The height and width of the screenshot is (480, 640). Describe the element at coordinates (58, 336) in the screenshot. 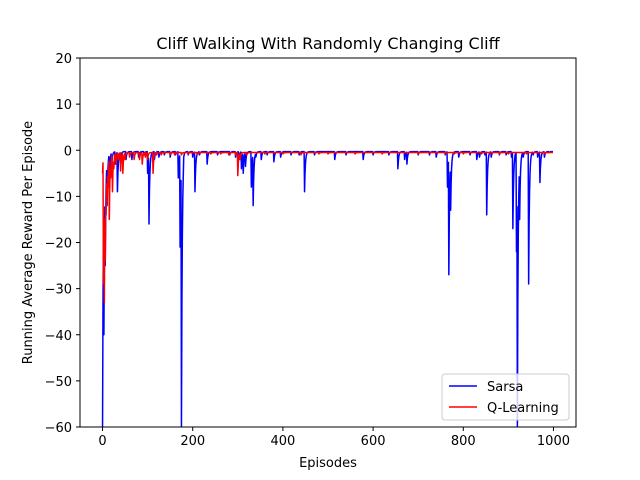

I see `y-tick-label: −40` at that location.